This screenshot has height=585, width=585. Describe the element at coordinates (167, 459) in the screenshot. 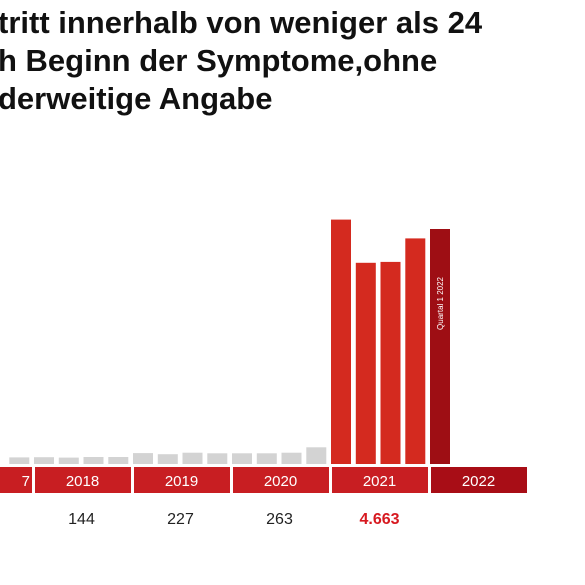

I see `bar-2019-q2` at that location.